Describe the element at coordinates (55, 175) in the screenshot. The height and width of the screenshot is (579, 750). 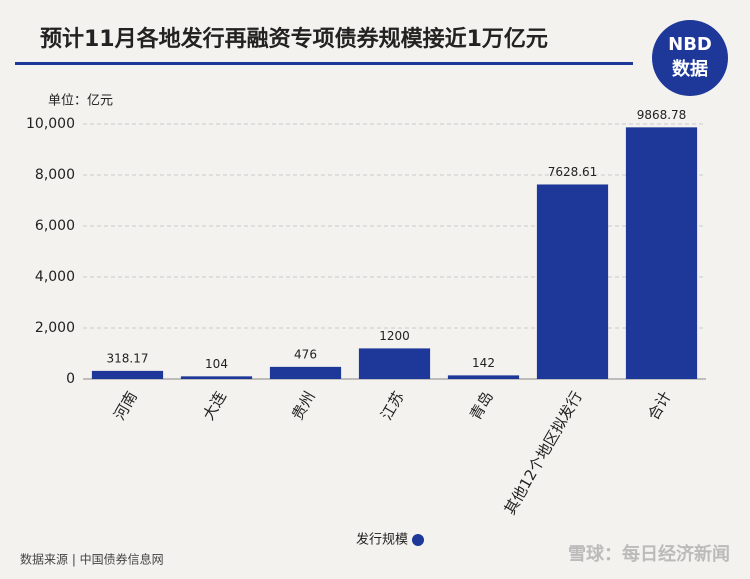
I see `y-tick-label: 8,000` at that location.